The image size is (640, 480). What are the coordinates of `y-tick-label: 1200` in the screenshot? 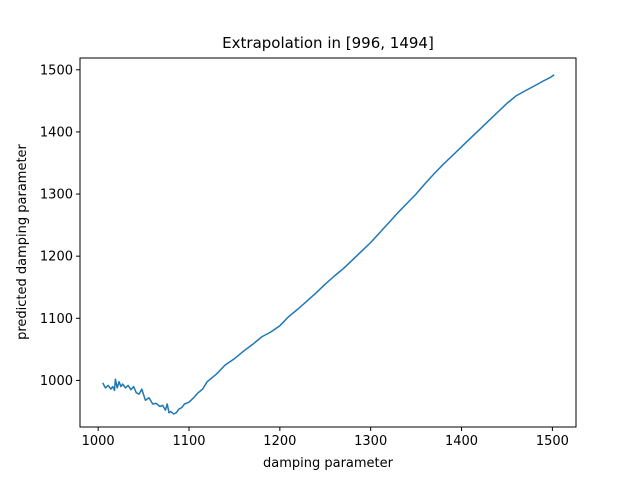 It's located at (56, 257).